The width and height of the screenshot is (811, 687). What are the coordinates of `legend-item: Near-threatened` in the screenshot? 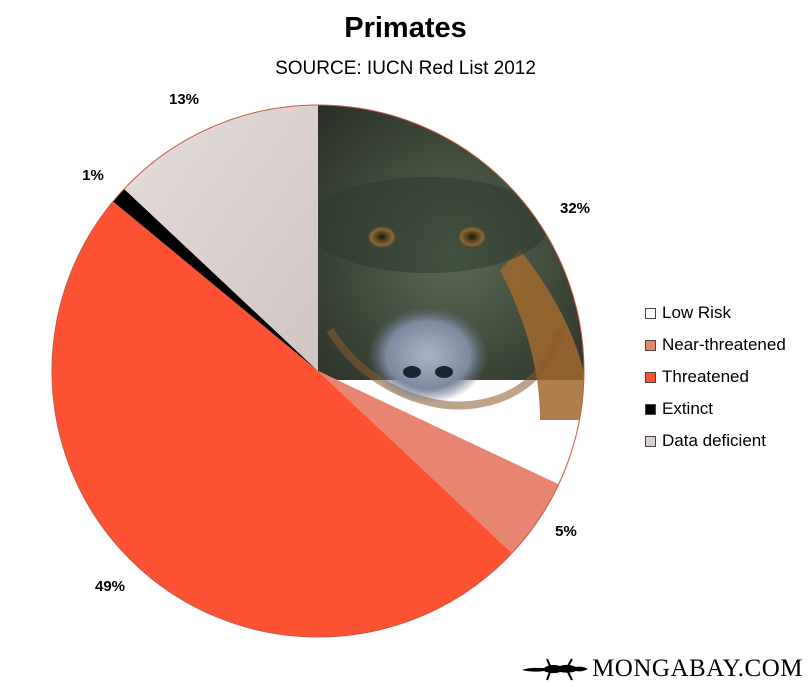 It's located at (715, 345).